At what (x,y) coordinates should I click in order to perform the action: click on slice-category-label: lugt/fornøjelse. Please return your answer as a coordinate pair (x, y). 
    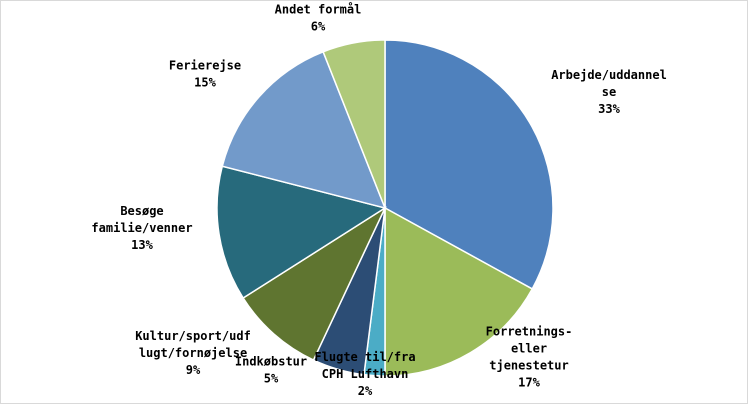
    Looking at the image, I should click on (193, 353).